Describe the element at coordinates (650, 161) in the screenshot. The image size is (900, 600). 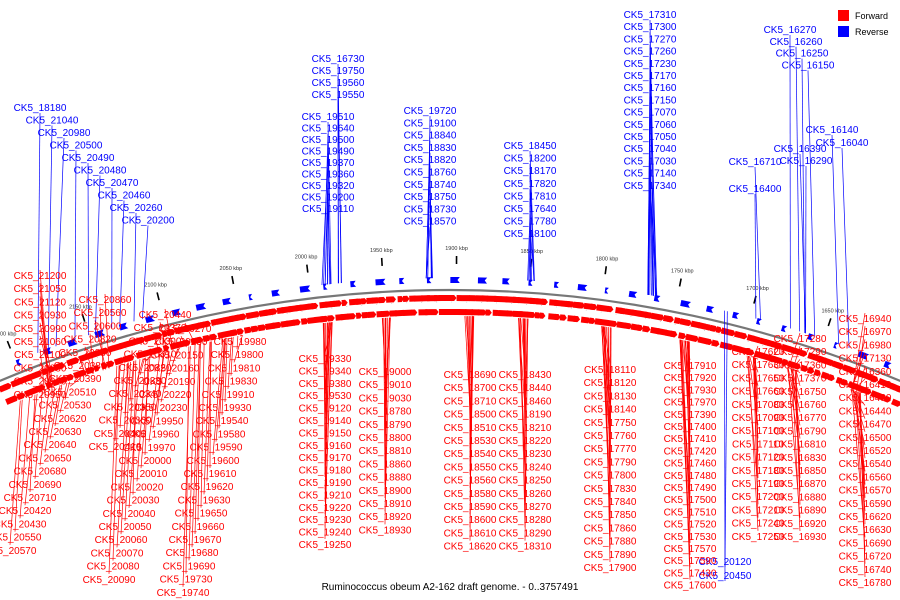
I see `gene-label: CK5_17030` at that location.